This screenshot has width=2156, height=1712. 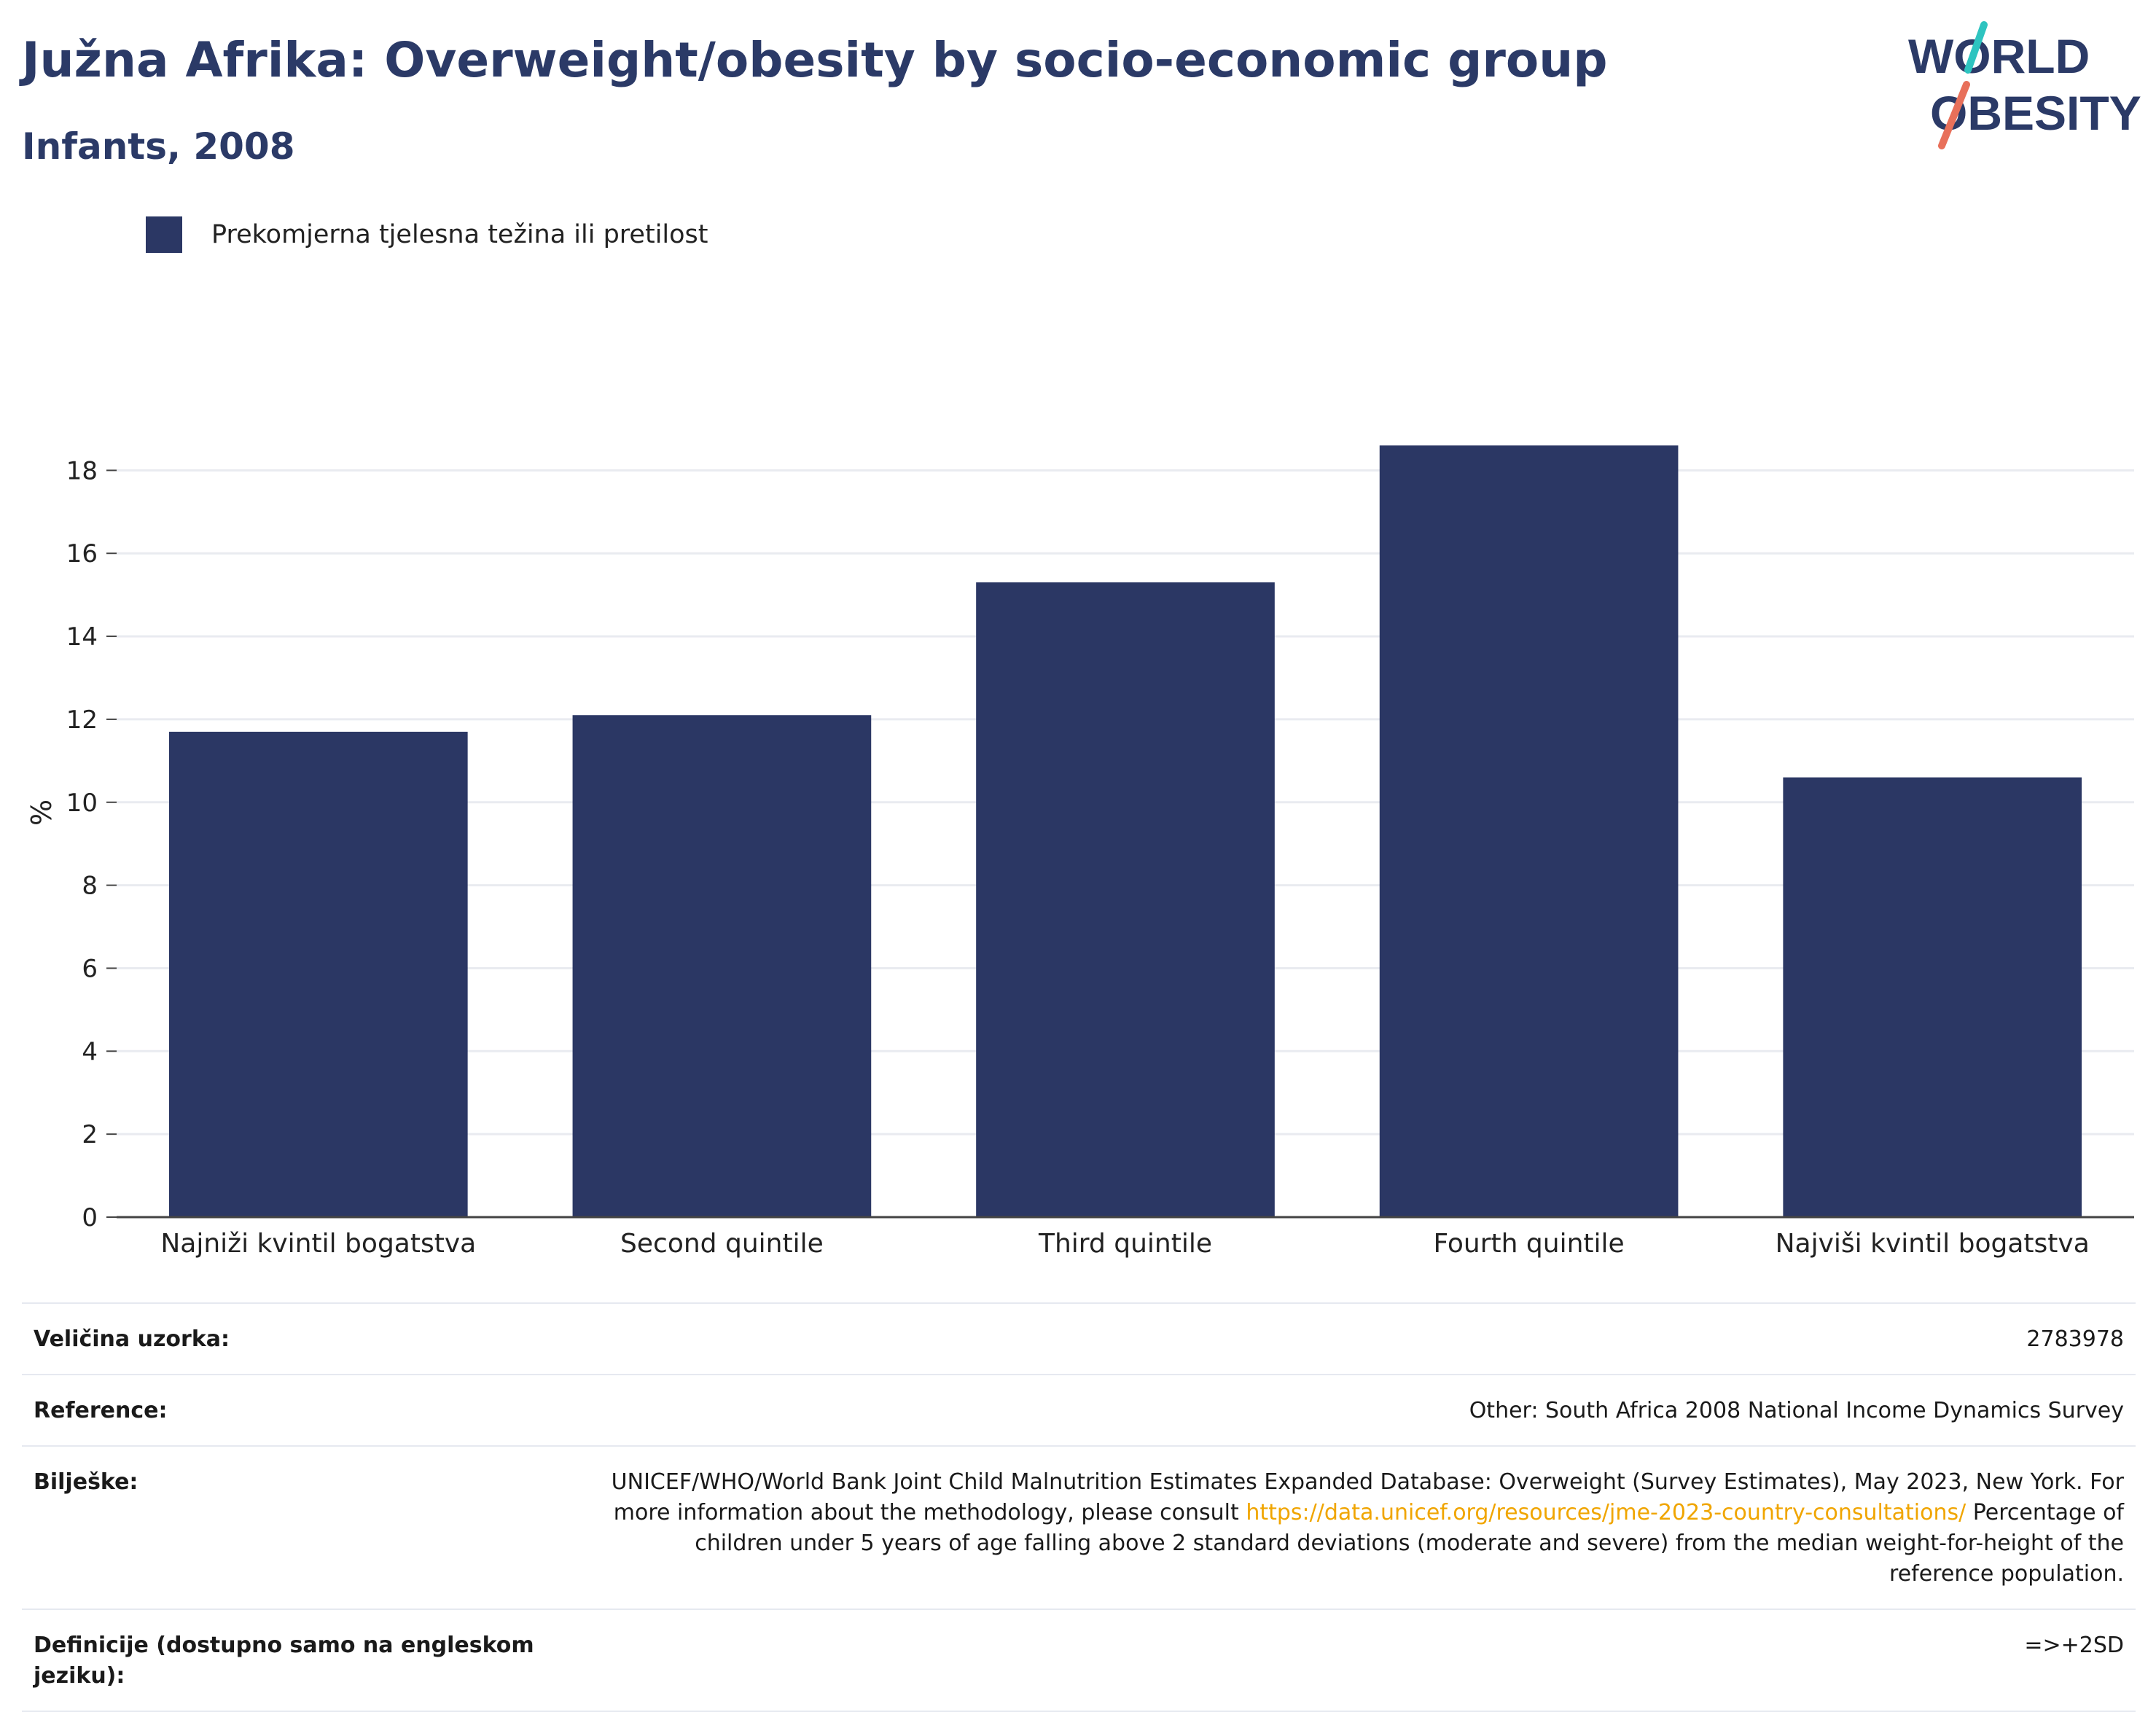 I want to click on logo-slash-coral, so click(x=1954, y=115).